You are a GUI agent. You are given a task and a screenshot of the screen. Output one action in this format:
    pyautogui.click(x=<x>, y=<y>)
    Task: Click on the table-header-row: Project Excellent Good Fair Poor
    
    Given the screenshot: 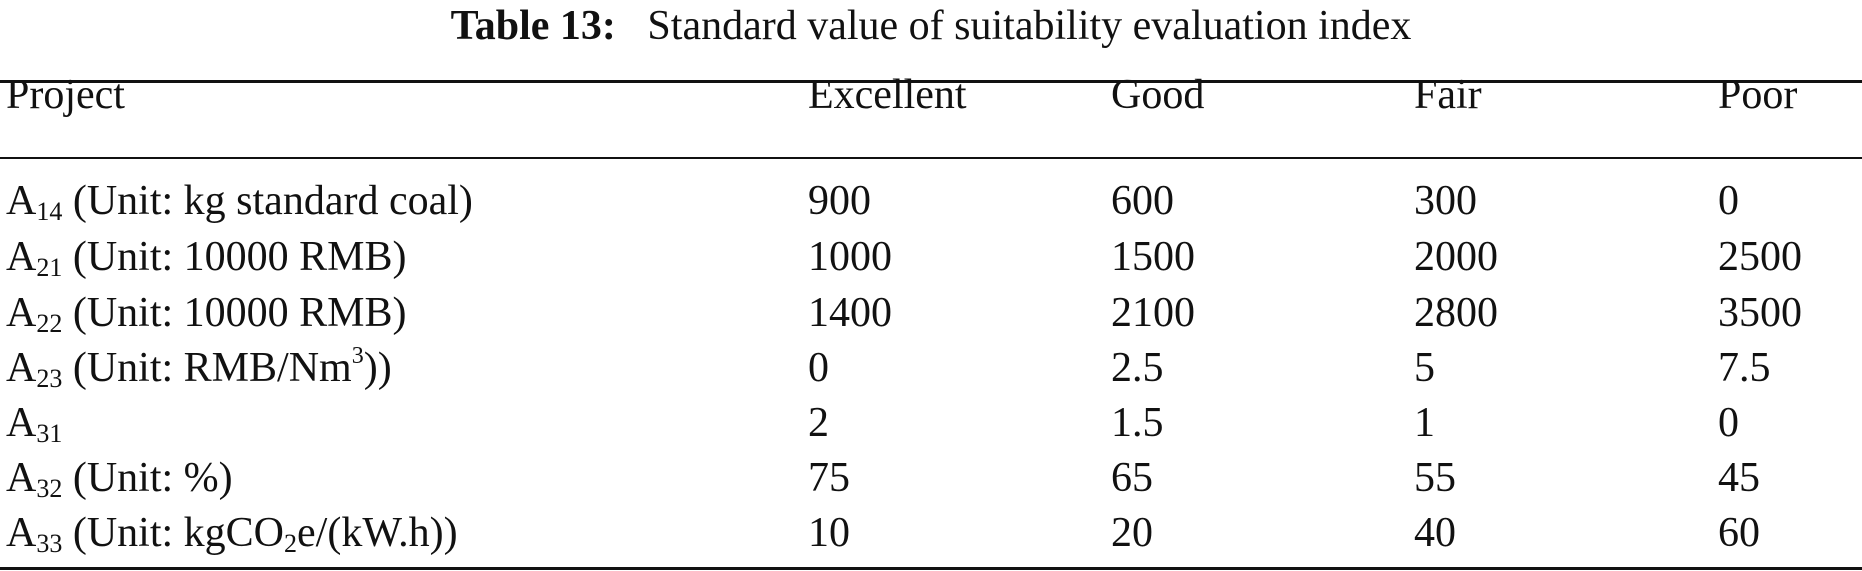 What is the action you would take?
    pyautogui.click(x=931, y=95)
    